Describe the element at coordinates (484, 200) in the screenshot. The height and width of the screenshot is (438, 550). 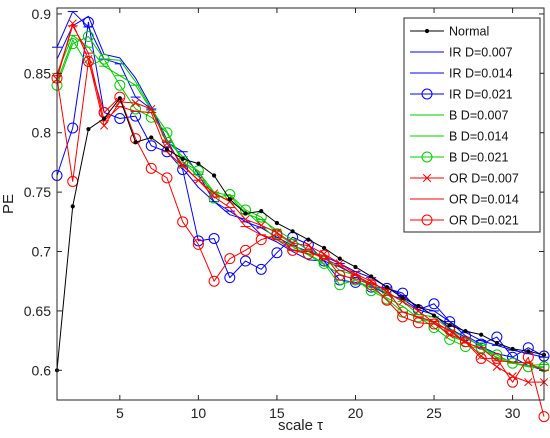
I see `legend-label: OR D=0.014` at that location.